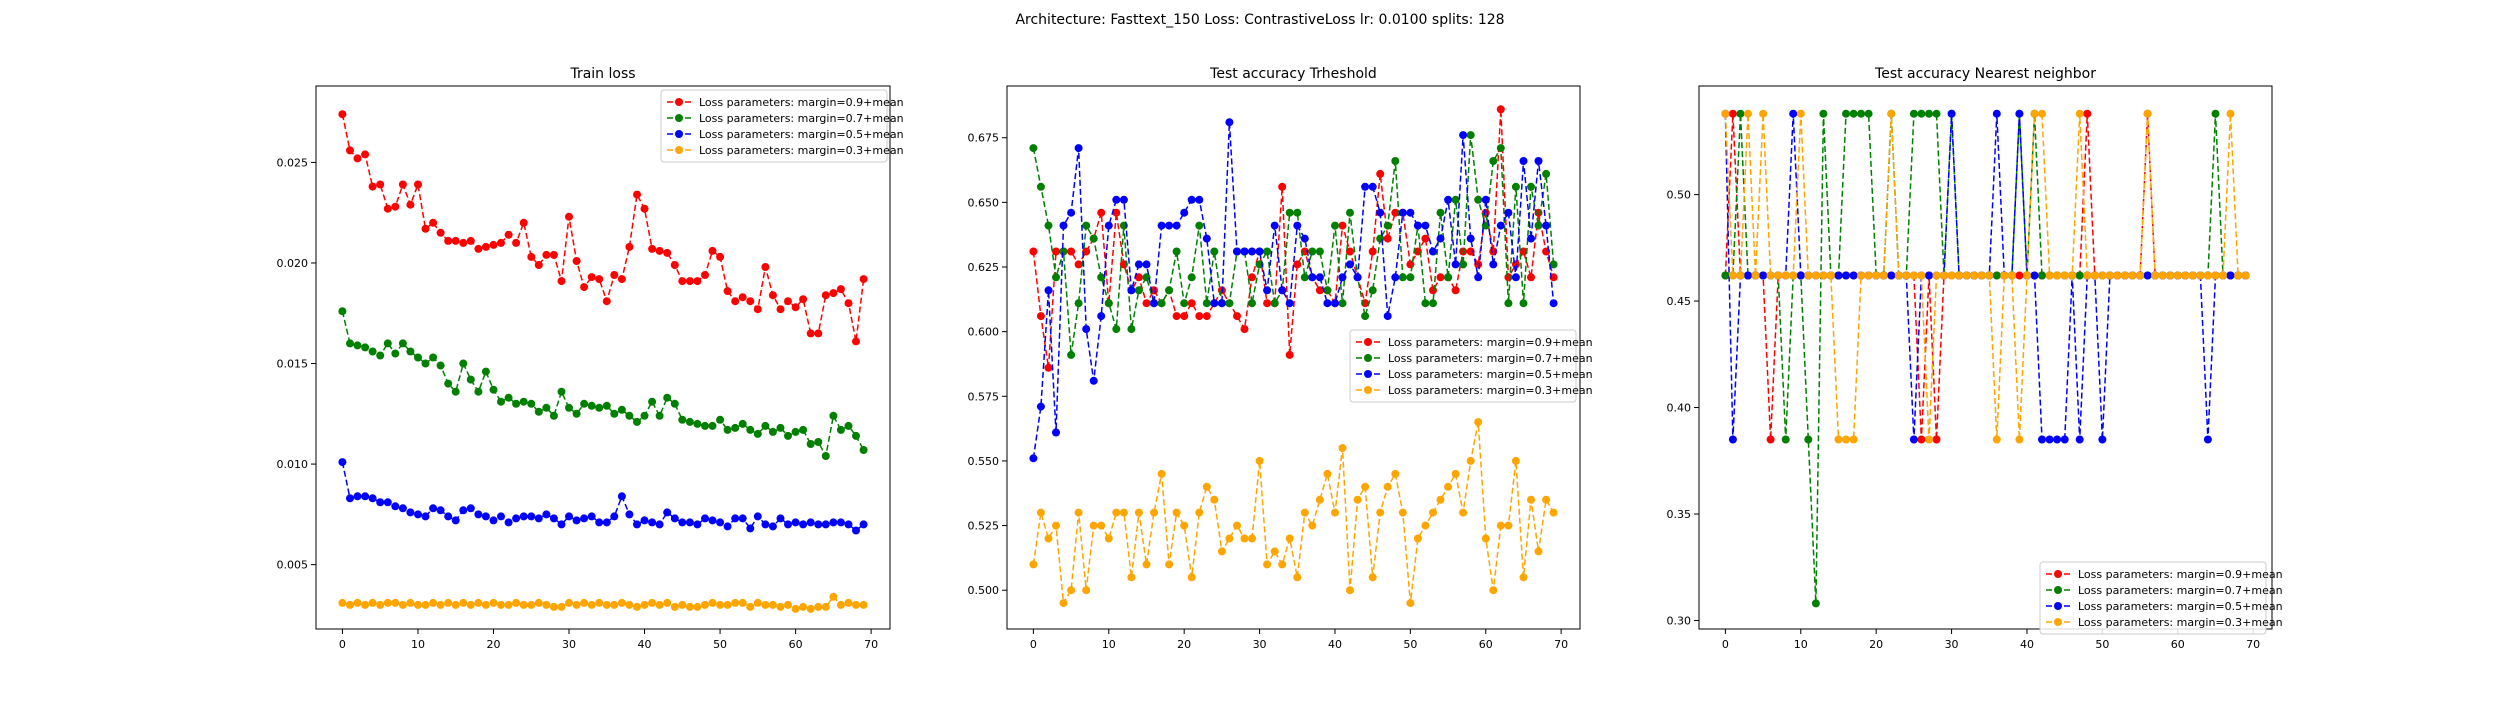 The width and height of the screenshot is (2520, 720). Describe the element at coordinates (801, 102) in the screenshot. I see `legend-label: Loss parameters: margin=0.9+mean` at that location.